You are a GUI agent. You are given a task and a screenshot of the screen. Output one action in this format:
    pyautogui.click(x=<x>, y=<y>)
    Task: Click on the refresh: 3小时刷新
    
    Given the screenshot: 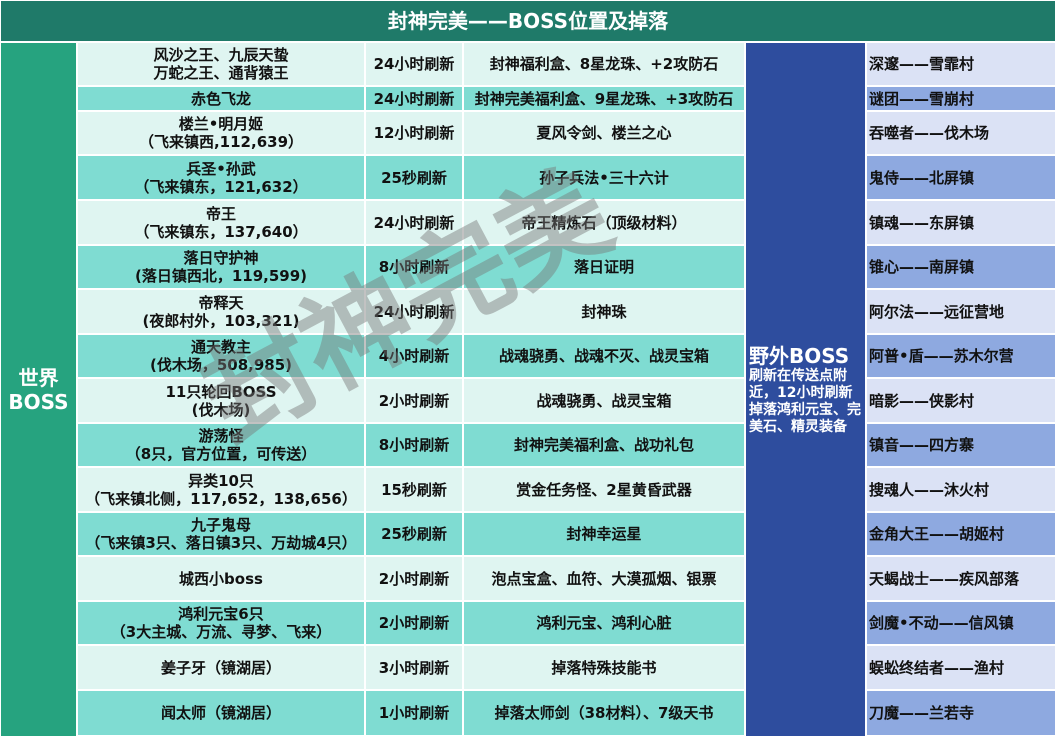 What is the action you would take?
    pyautogui.click(x=414, y=667)
    